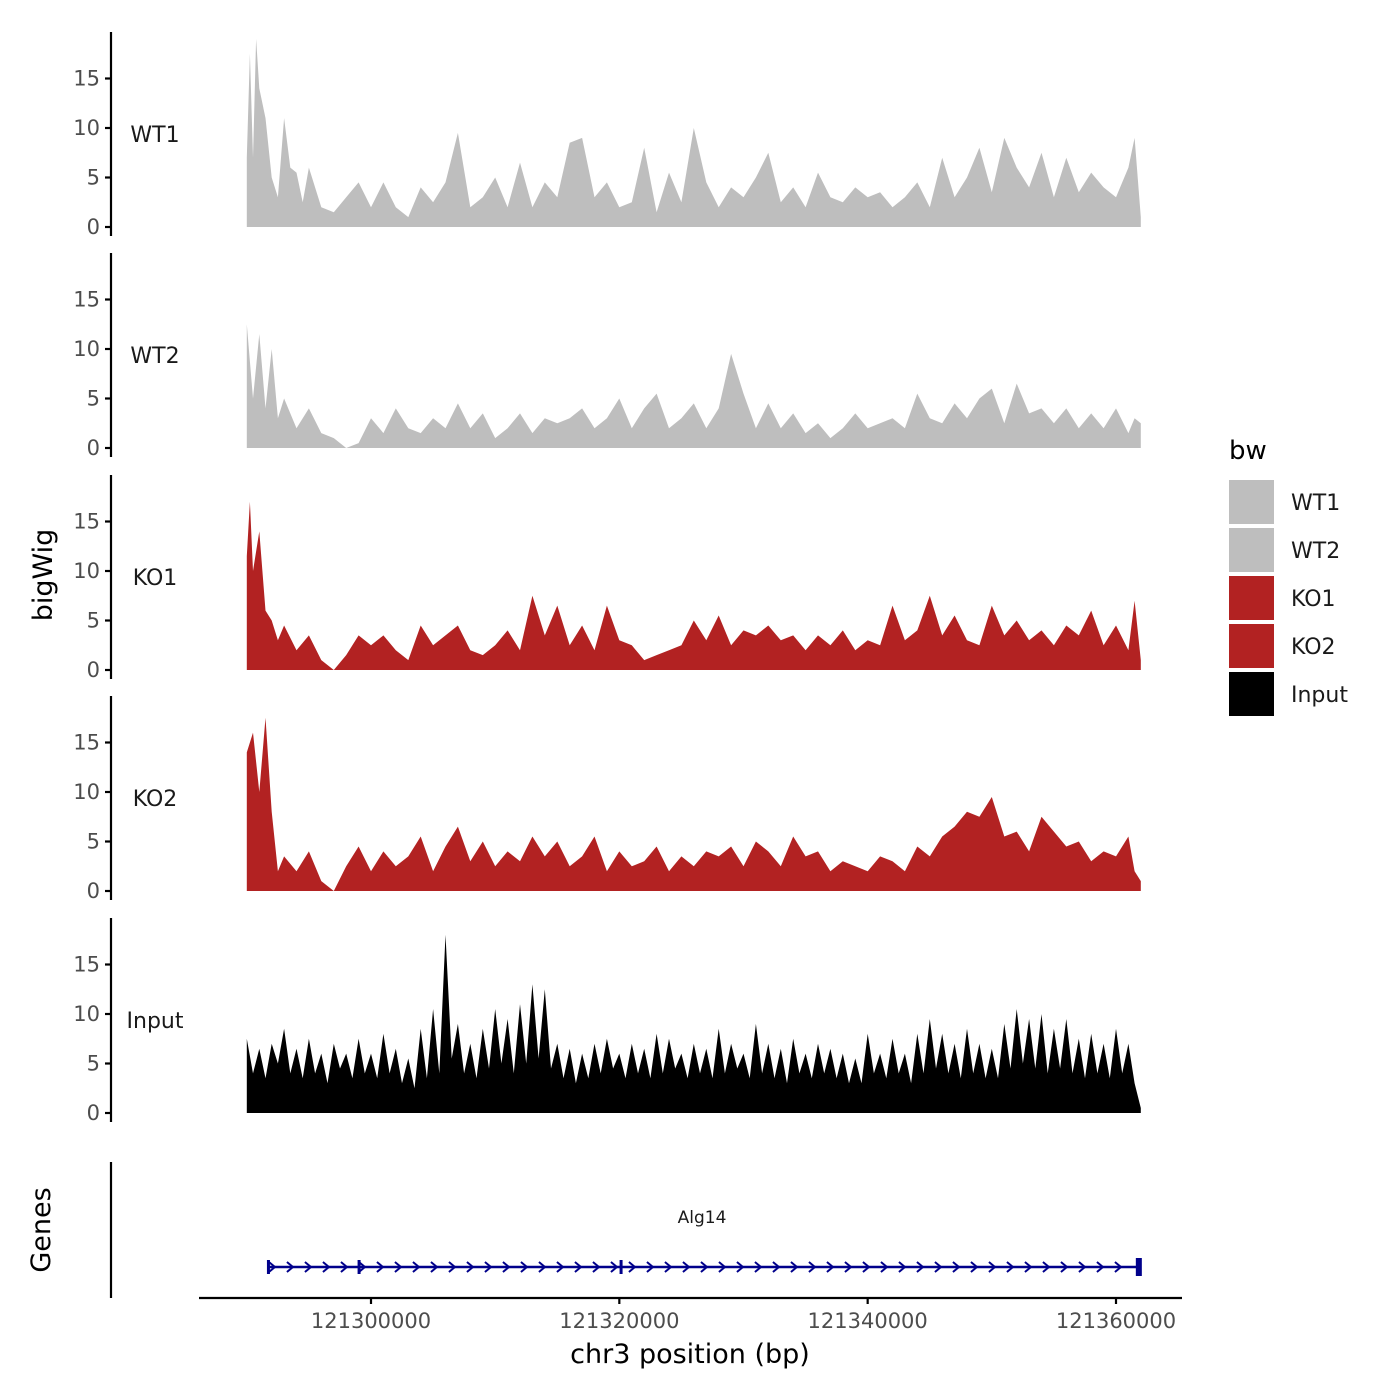 Image resolution: width=1400 pixels, height=1400 pixels. I want to click on gene-alg14: Alg14, so click(704, 1242).